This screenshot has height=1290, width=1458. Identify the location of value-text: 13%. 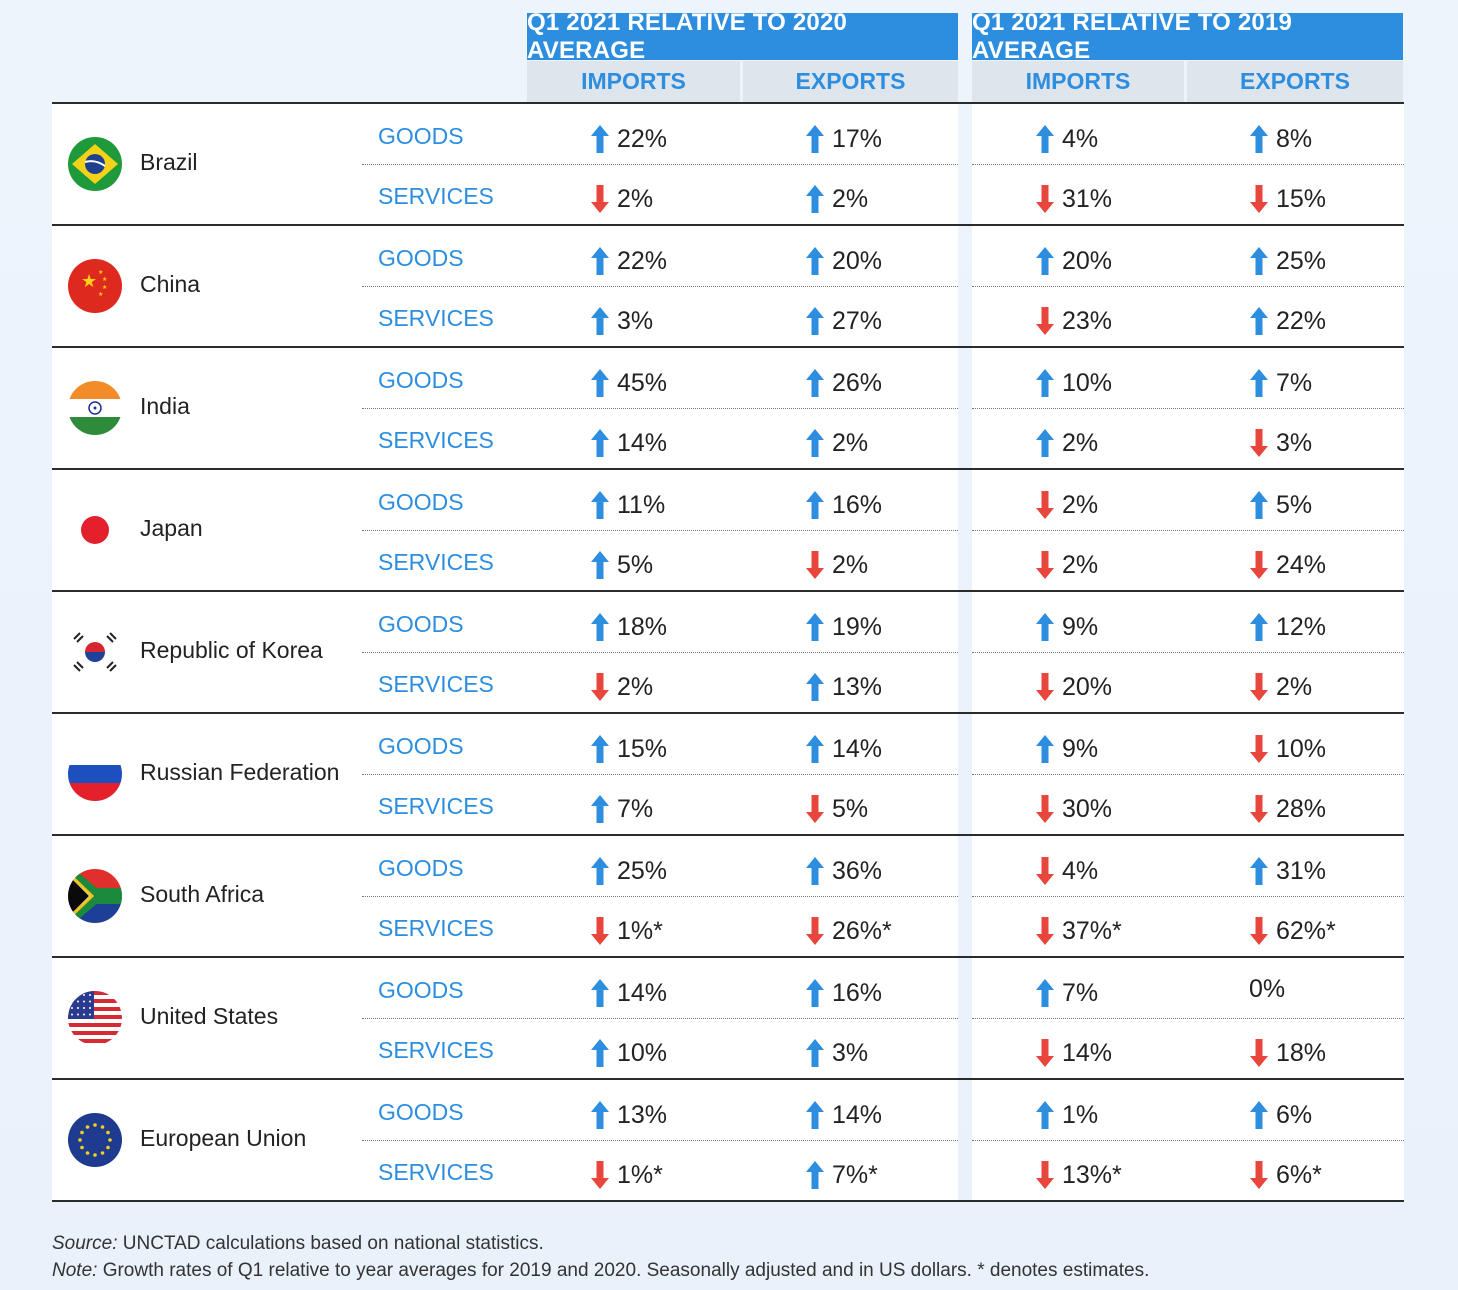
(642, 1114).